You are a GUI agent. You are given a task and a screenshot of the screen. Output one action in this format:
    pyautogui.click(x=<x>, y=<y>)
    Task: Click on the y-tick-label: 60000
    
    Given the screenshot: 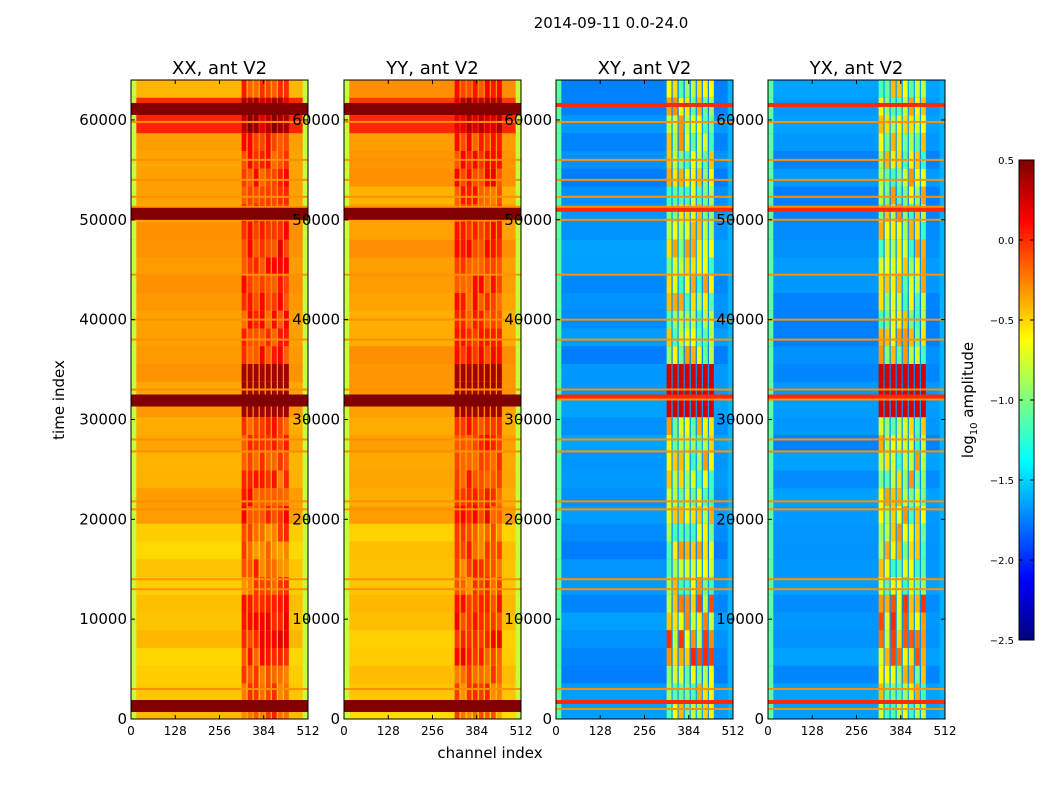 What is the action you would take?
    pyautogui.click(x=528, y=120)
    